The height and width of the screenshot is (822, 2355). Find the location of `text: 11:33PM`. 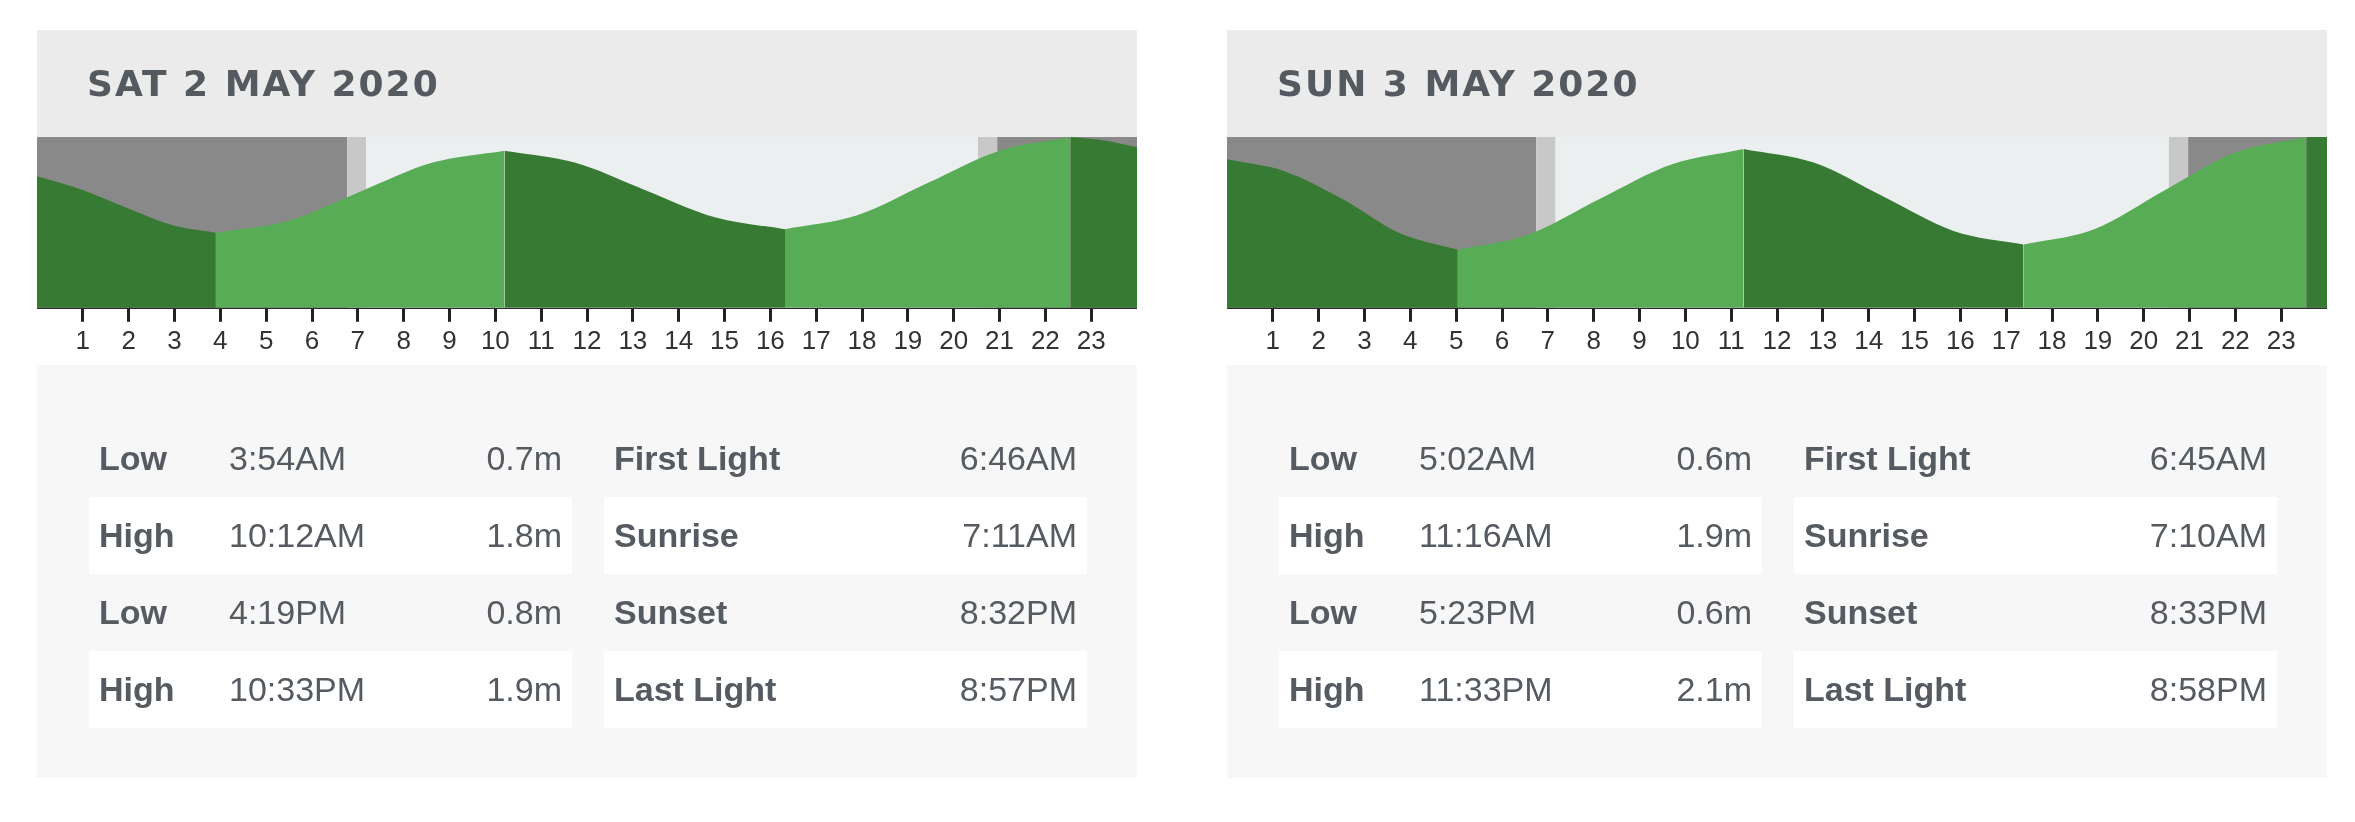

text: 11:33PM is located at coordinates (1486, 689).